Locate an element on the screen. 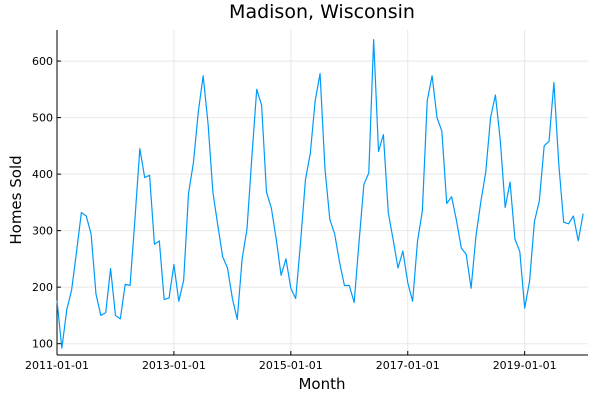  x-tick-label: 2011-01-01 is located at coordinates (57, 365).